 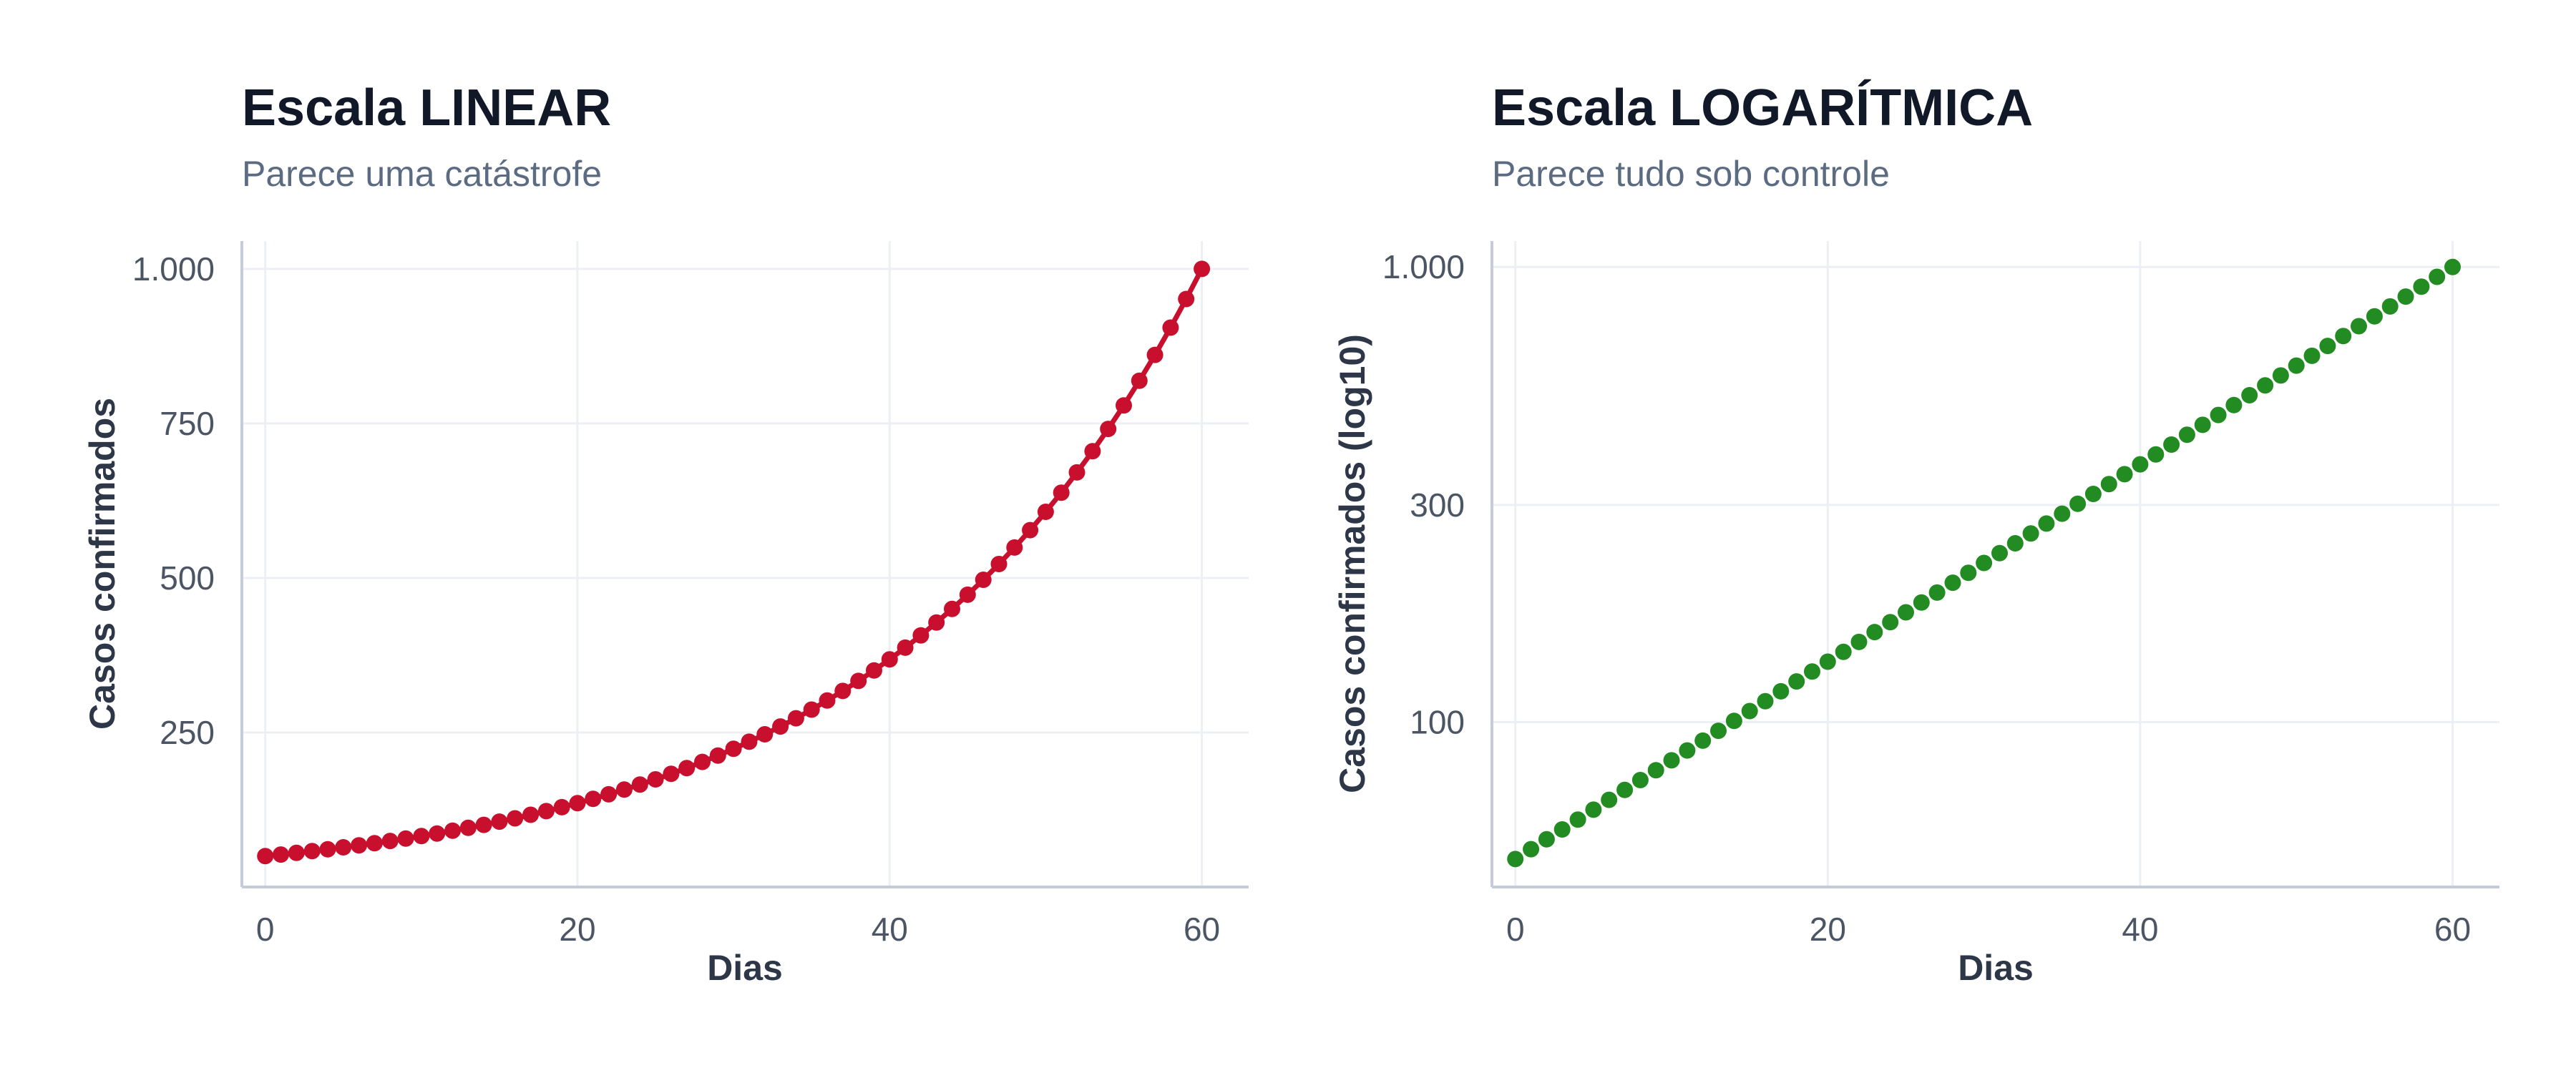 I want to click on y-tick-labels: 100 300 1.000, so click(x=1423, y=494).